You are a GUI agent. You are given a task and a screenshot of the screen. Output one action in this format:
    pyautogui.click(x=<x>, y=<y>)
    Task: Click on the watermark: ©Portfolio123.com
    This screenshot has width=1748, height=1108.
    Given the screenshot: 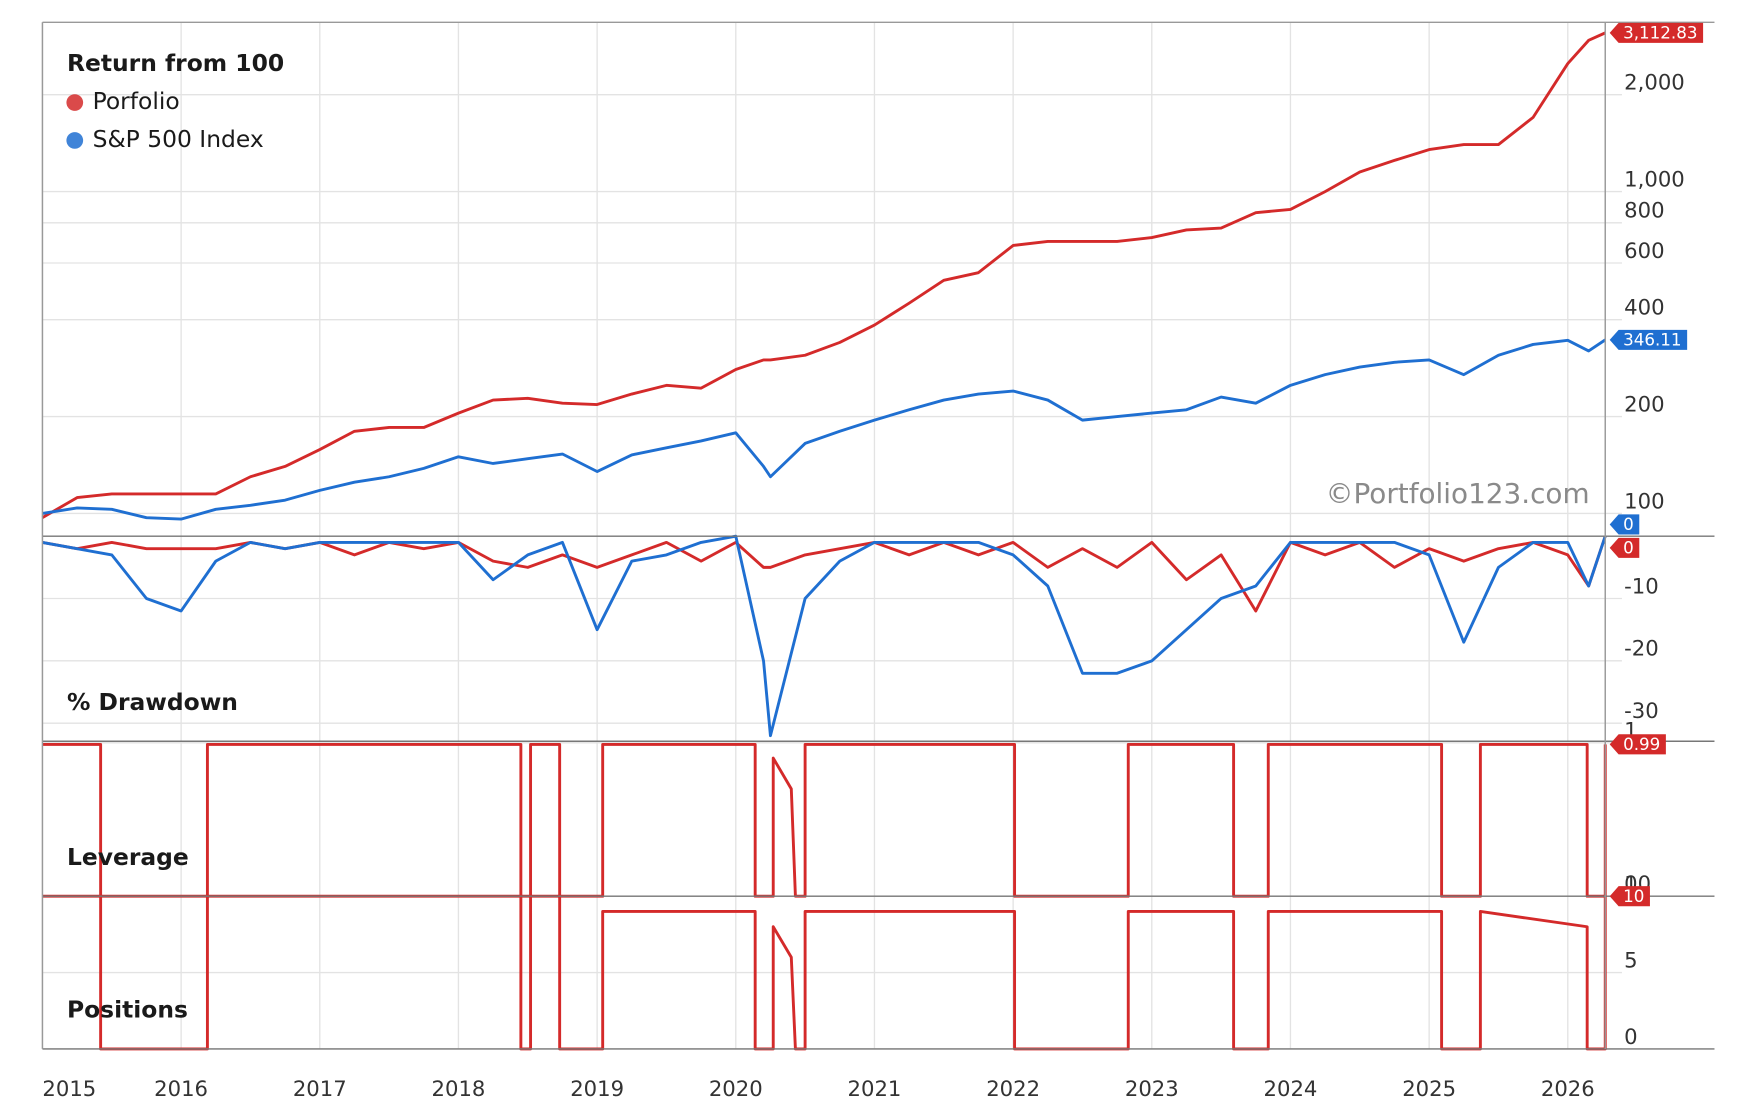 What is the action you would take?
    pyautogui.click(x=1458, y=493)
    